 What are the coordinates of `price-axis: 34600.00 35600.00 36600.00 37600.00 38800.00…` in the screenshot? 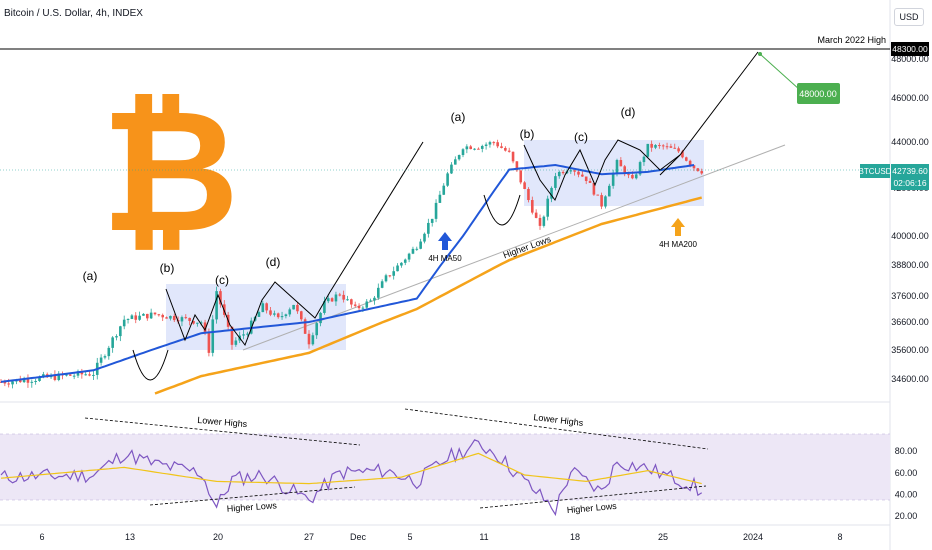 It's located at (910, 219).